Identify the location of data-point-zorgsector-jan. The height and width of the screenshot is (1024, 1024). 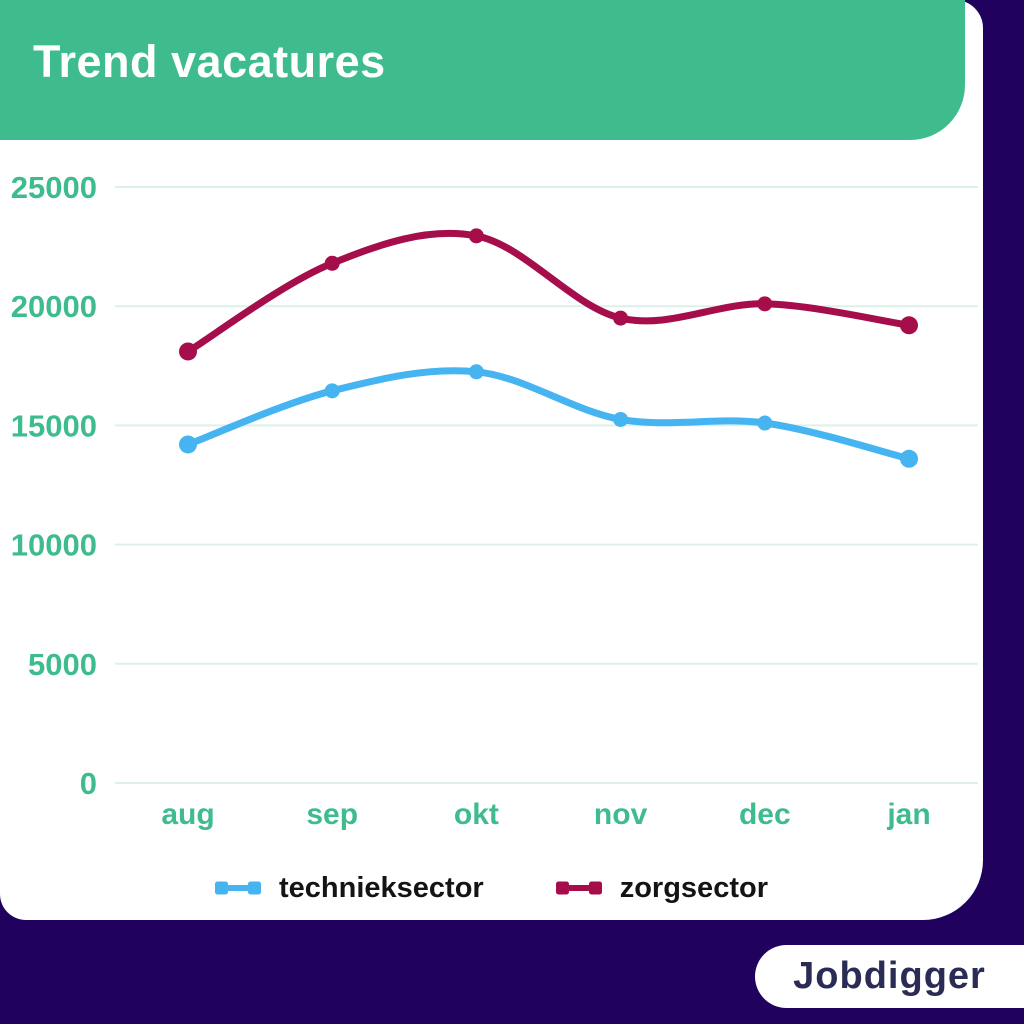
(909, 325).